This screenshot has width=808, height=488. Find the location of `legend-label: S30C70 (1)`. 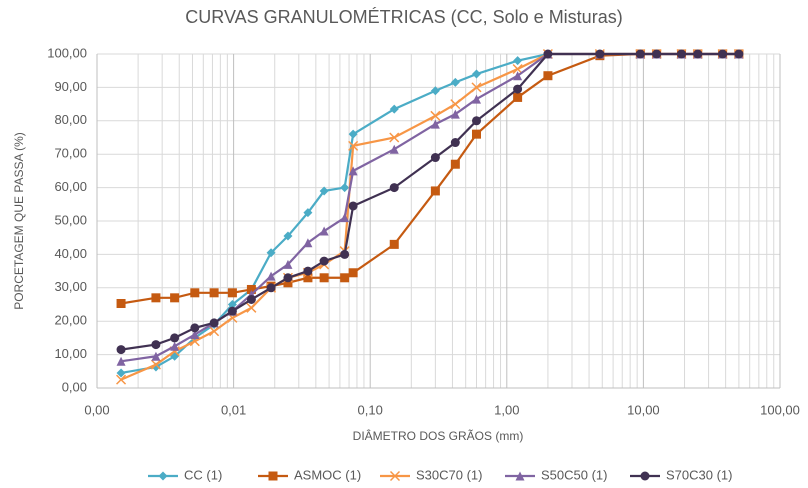

legend-label: S30C70 (1) is located at coordinates (449, 474).